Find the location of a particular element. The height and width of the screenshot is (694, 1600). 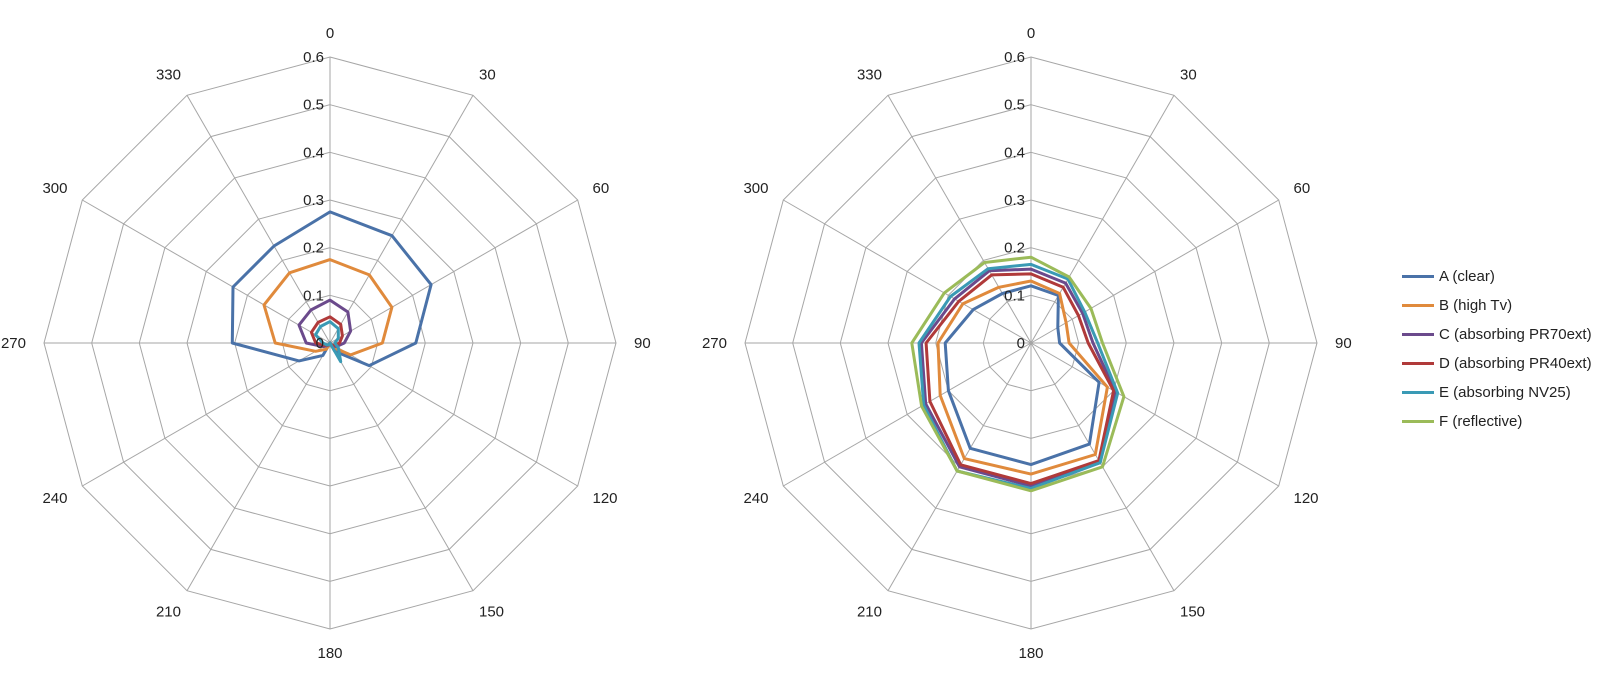

legend-swatch-f is located at coordinates (1418, 421).